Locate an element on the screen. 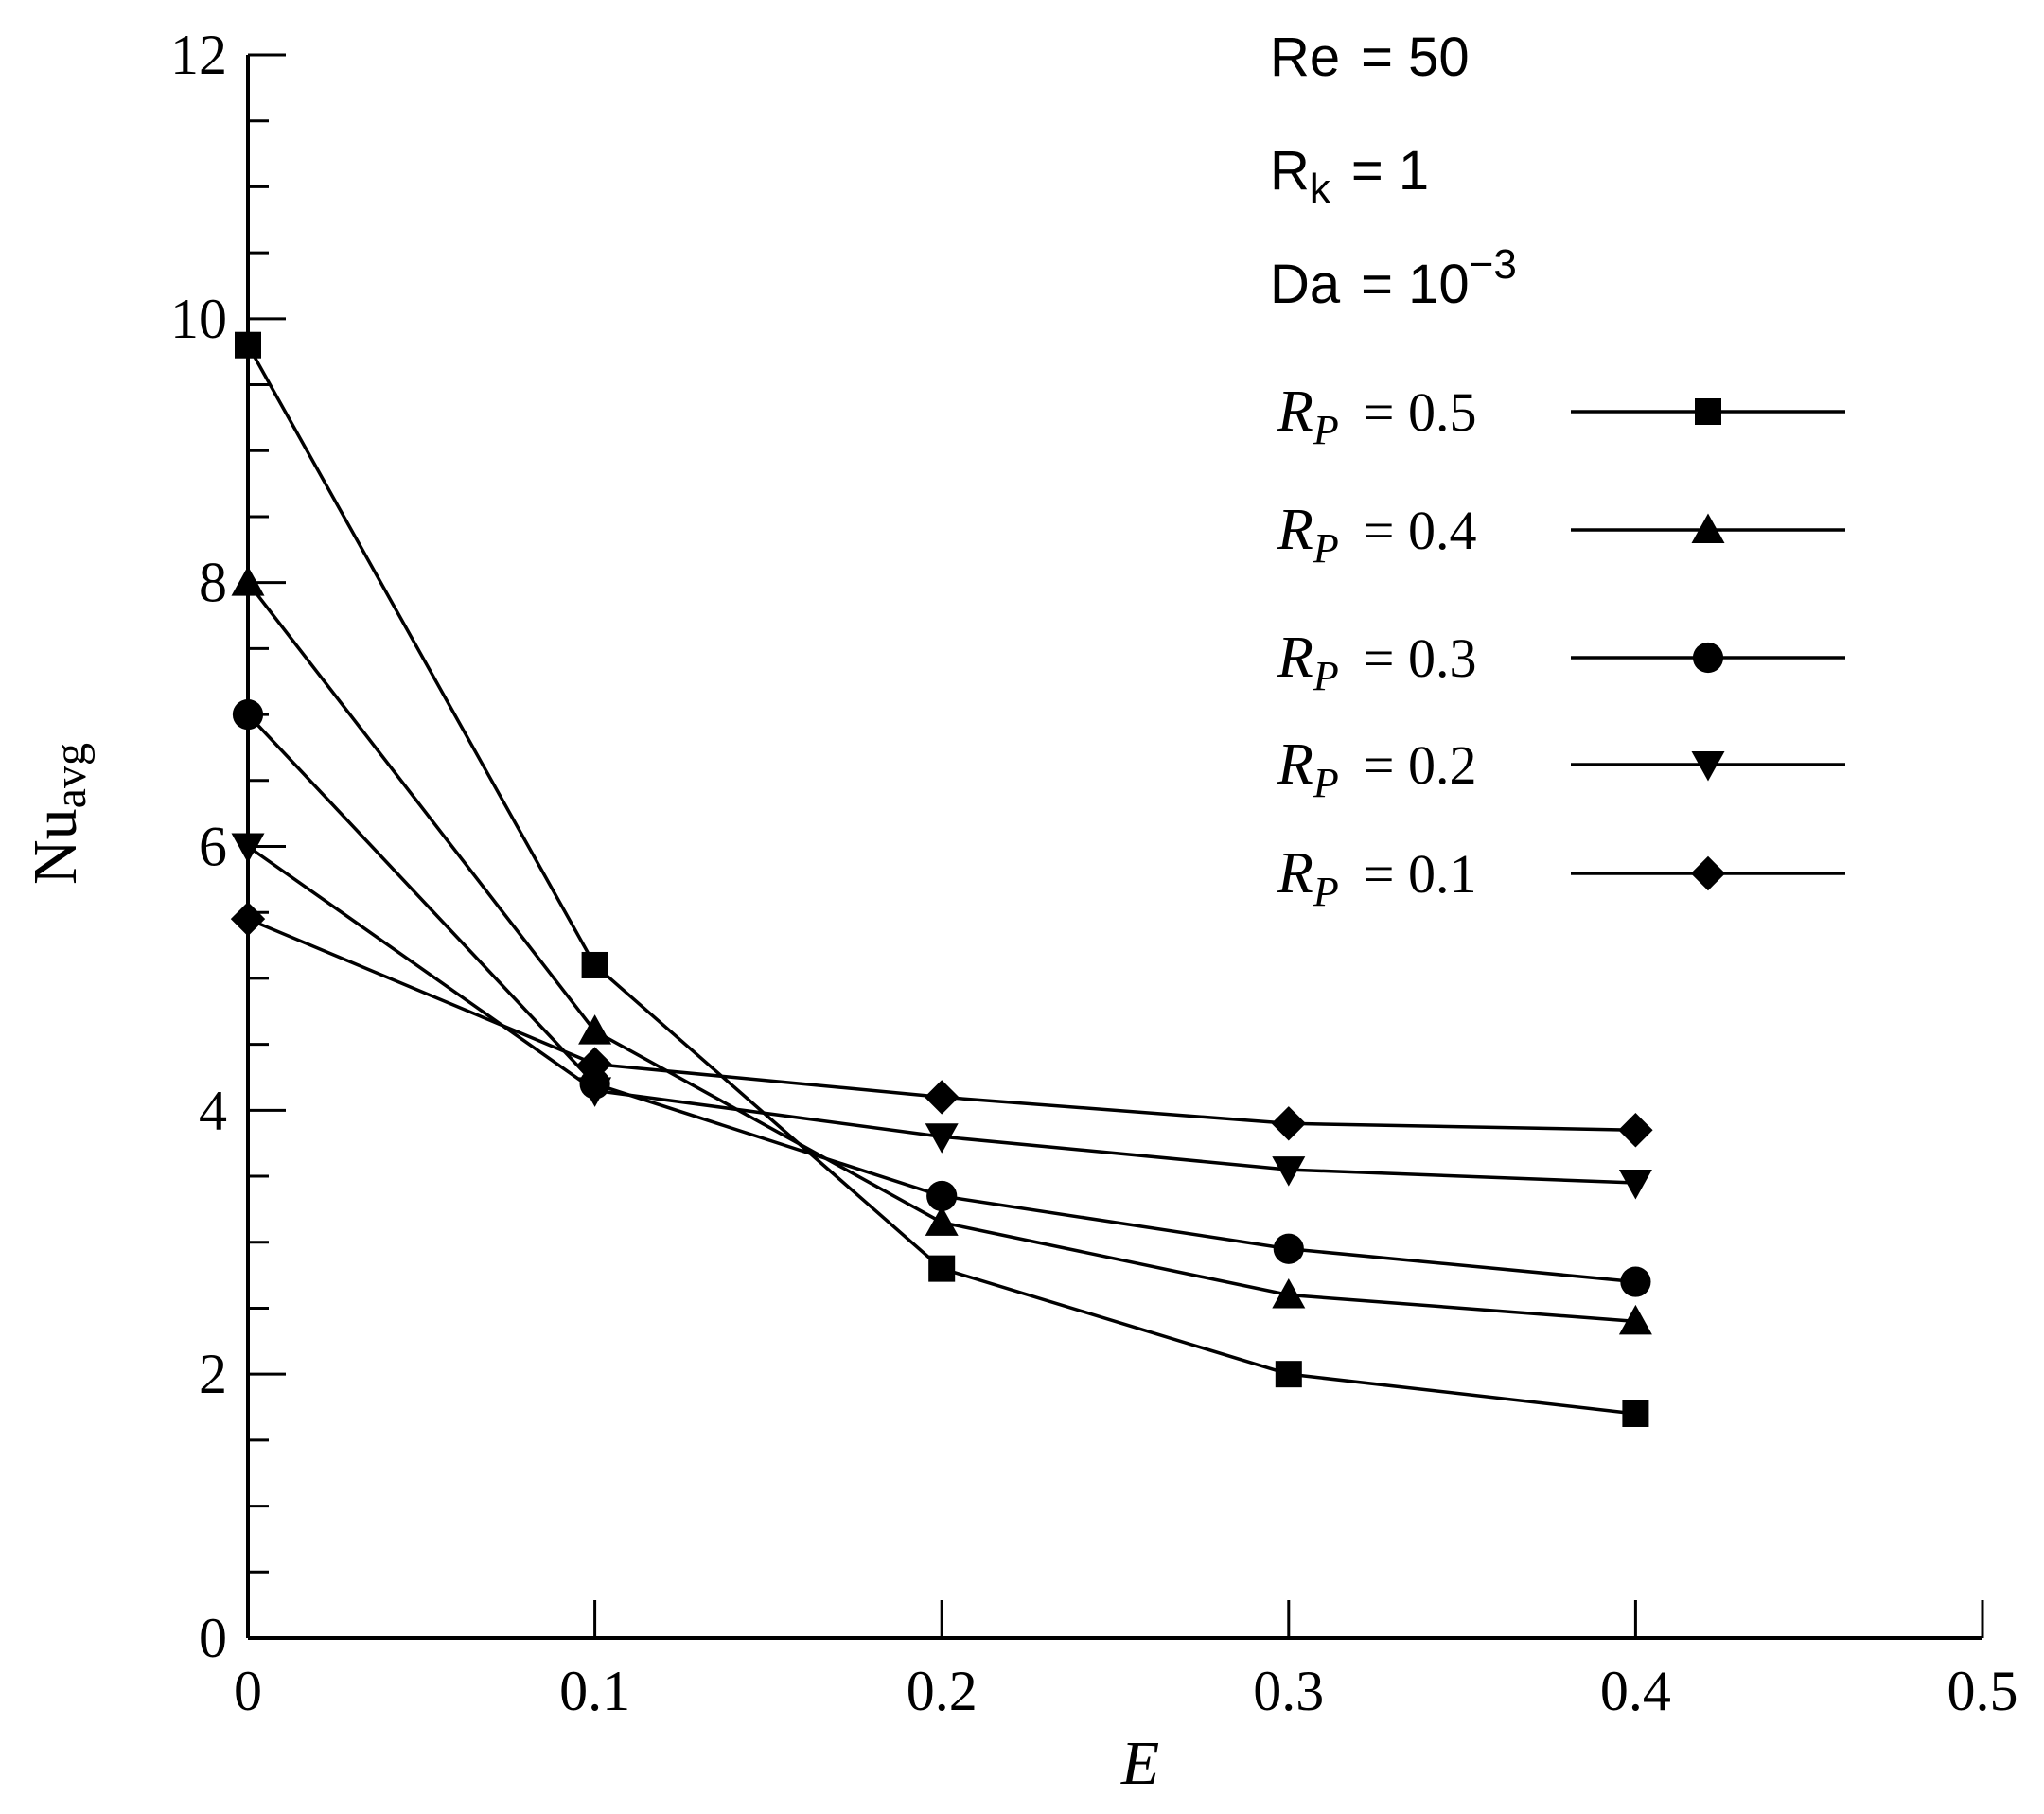 This screenshot has height=1814, width=2044. y-tick-label: 4 is located at coordinates (213, 1110).